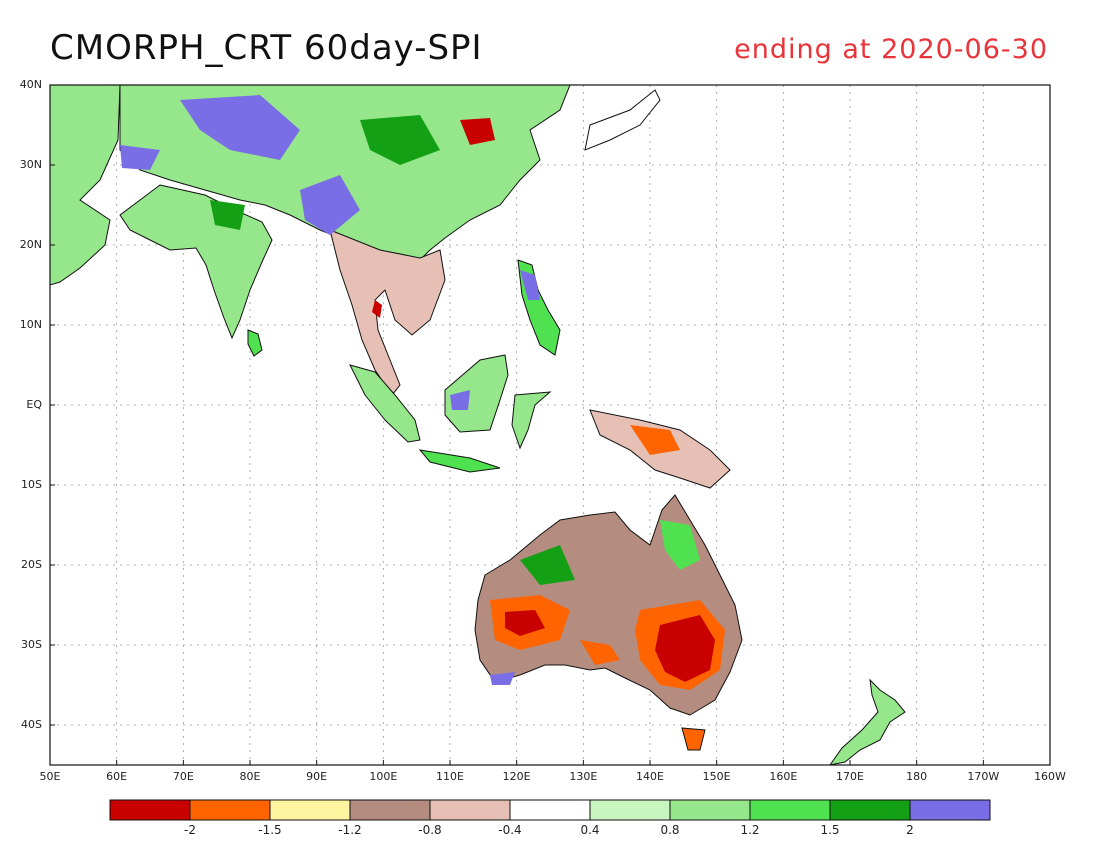  What do you see at coordinates (1050, 776) in the screenshot?
I see `longitude-label: 160W` at bounding box center [1050, 776].